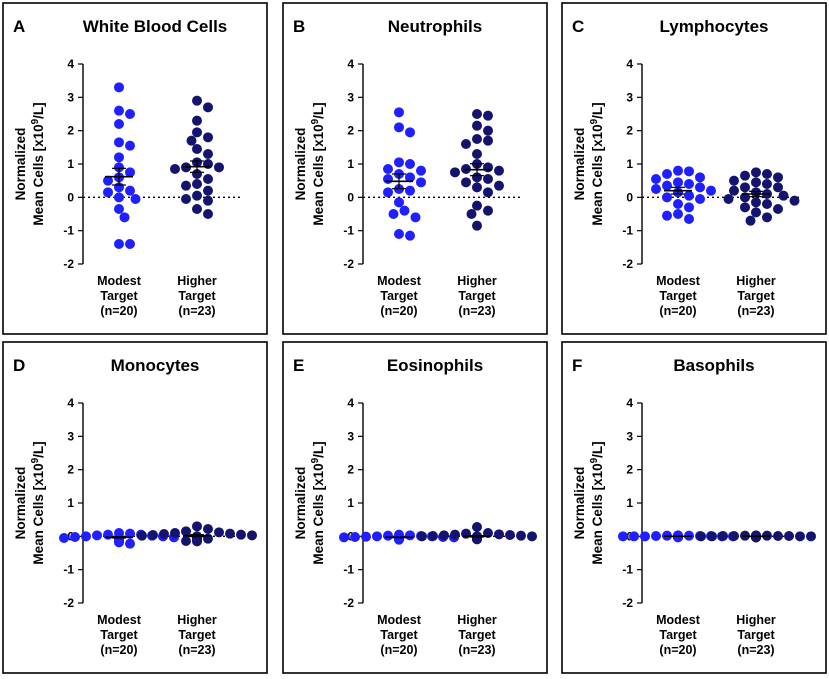 The height and width of the screenshot is (679, 829). I want to click on series-modest-target, so click(404, 174).